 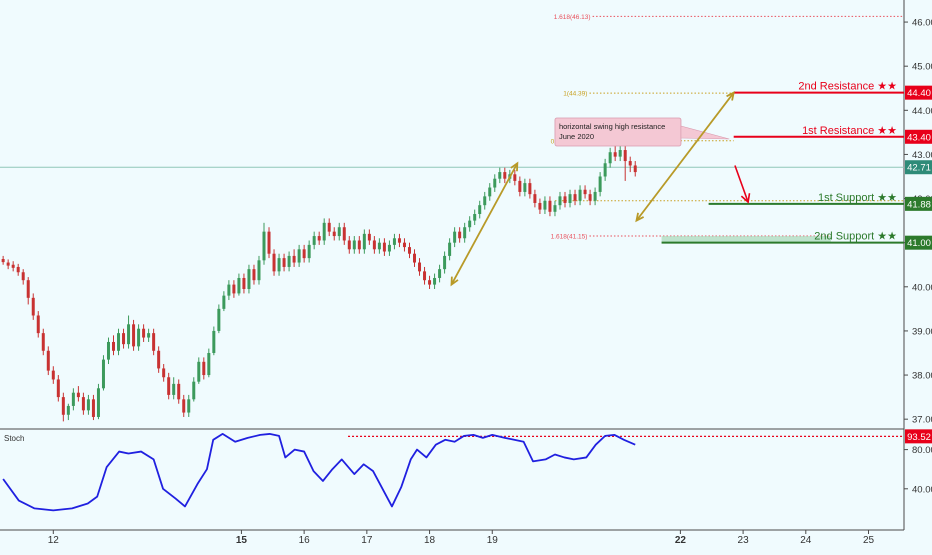 What do you see at coordinates (493, 540) in the screenshot?
I see `x-tick-label: 19` at bounding box center [493, 540].